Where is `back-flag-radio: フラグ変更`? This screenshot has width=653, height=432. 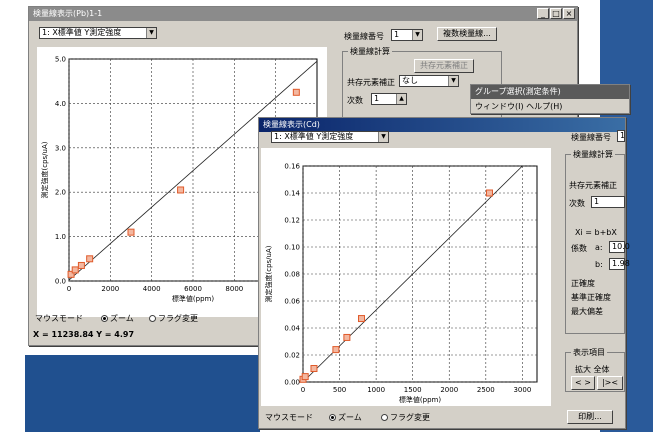
back-flag-radio: フラグ変更 is located at coordinates (173, 318).